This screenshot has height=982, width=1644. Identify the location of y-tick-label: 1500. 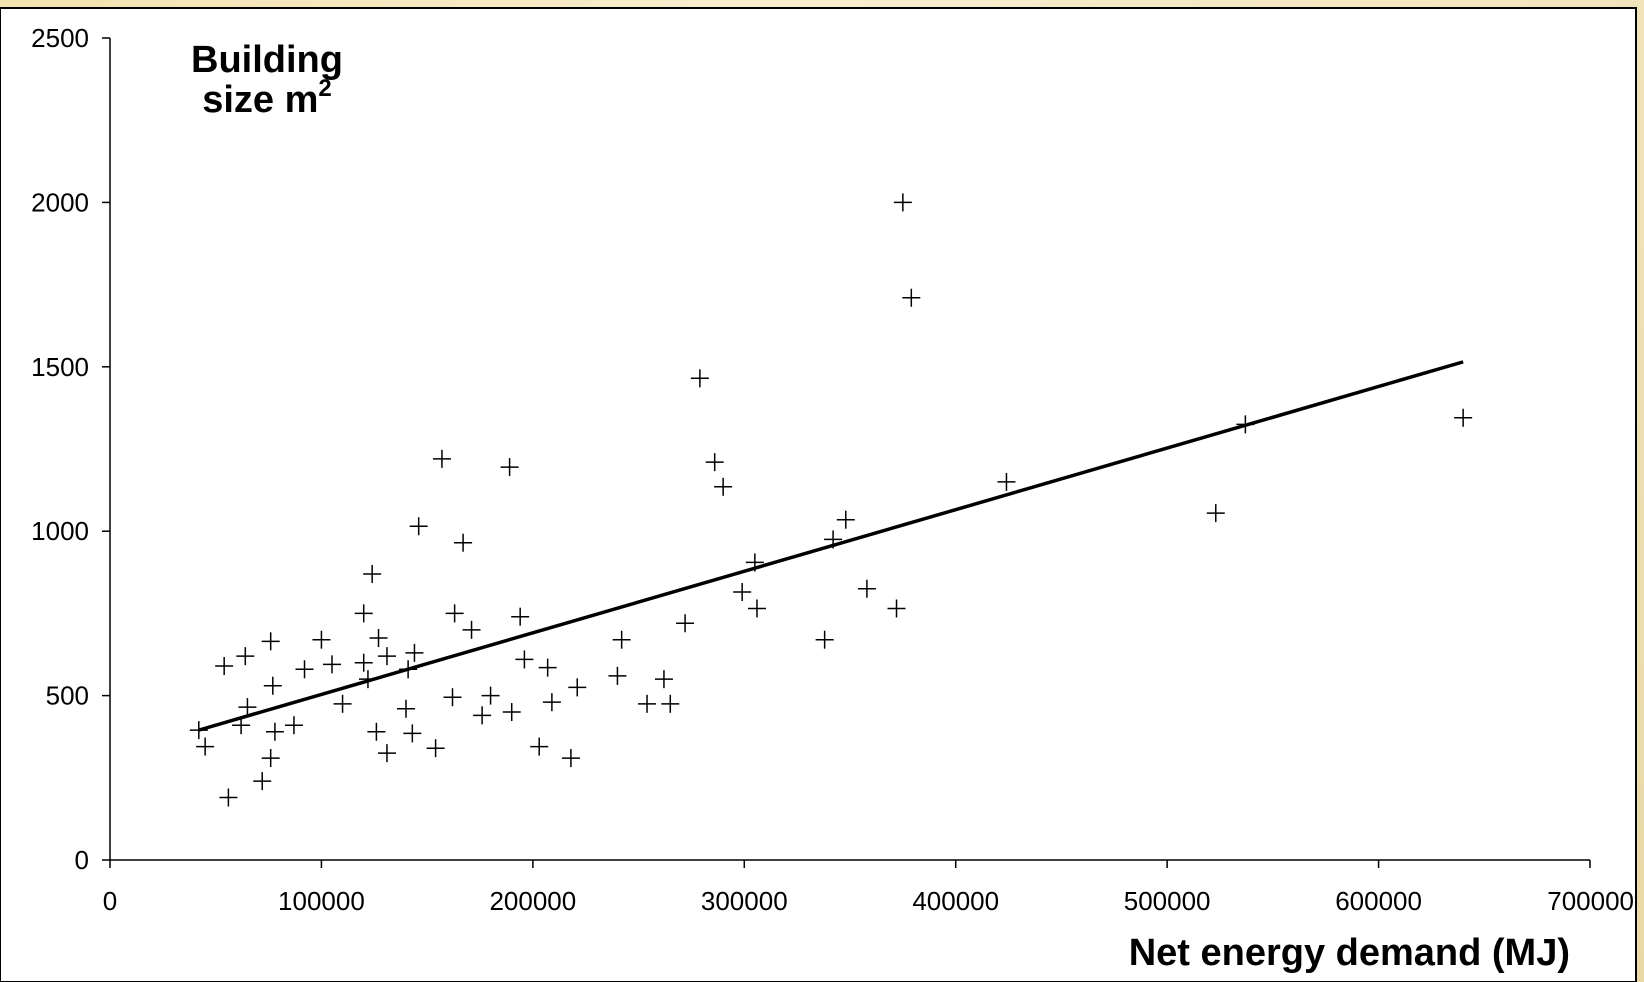
(60, 367).